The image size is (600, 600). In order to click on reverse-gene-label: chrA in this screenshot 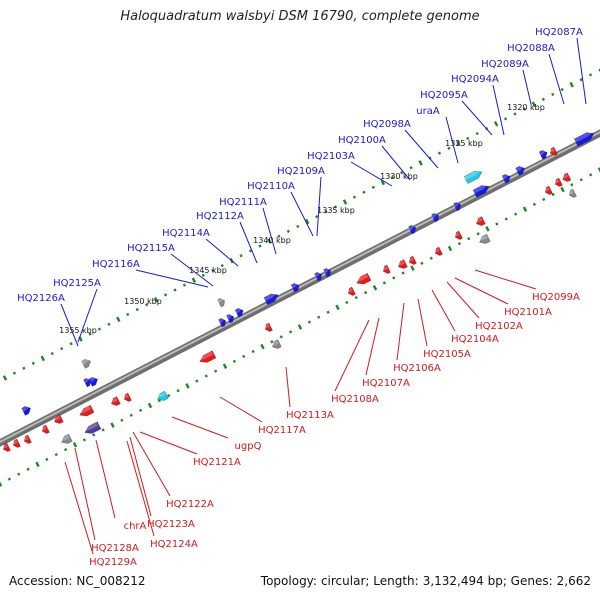, I will do `click(135, 526)`.